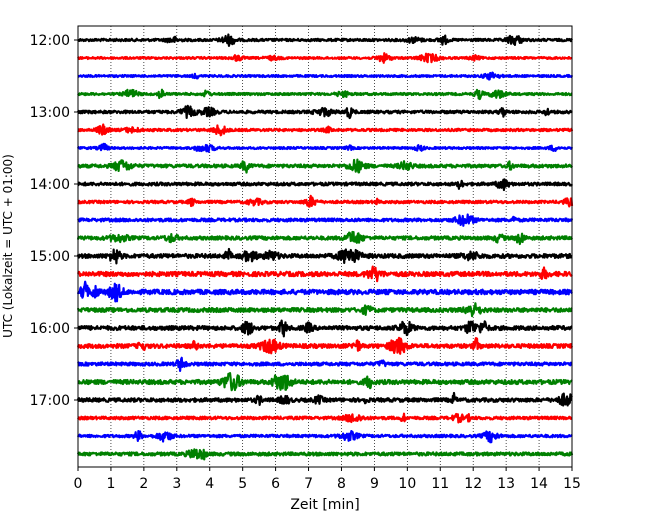 Image resolution: width=650 pixels, height=520 pixels. Describe the element at coordinates (572, 484) in the screenshot. I see `x-tick-label: 15` at that location.